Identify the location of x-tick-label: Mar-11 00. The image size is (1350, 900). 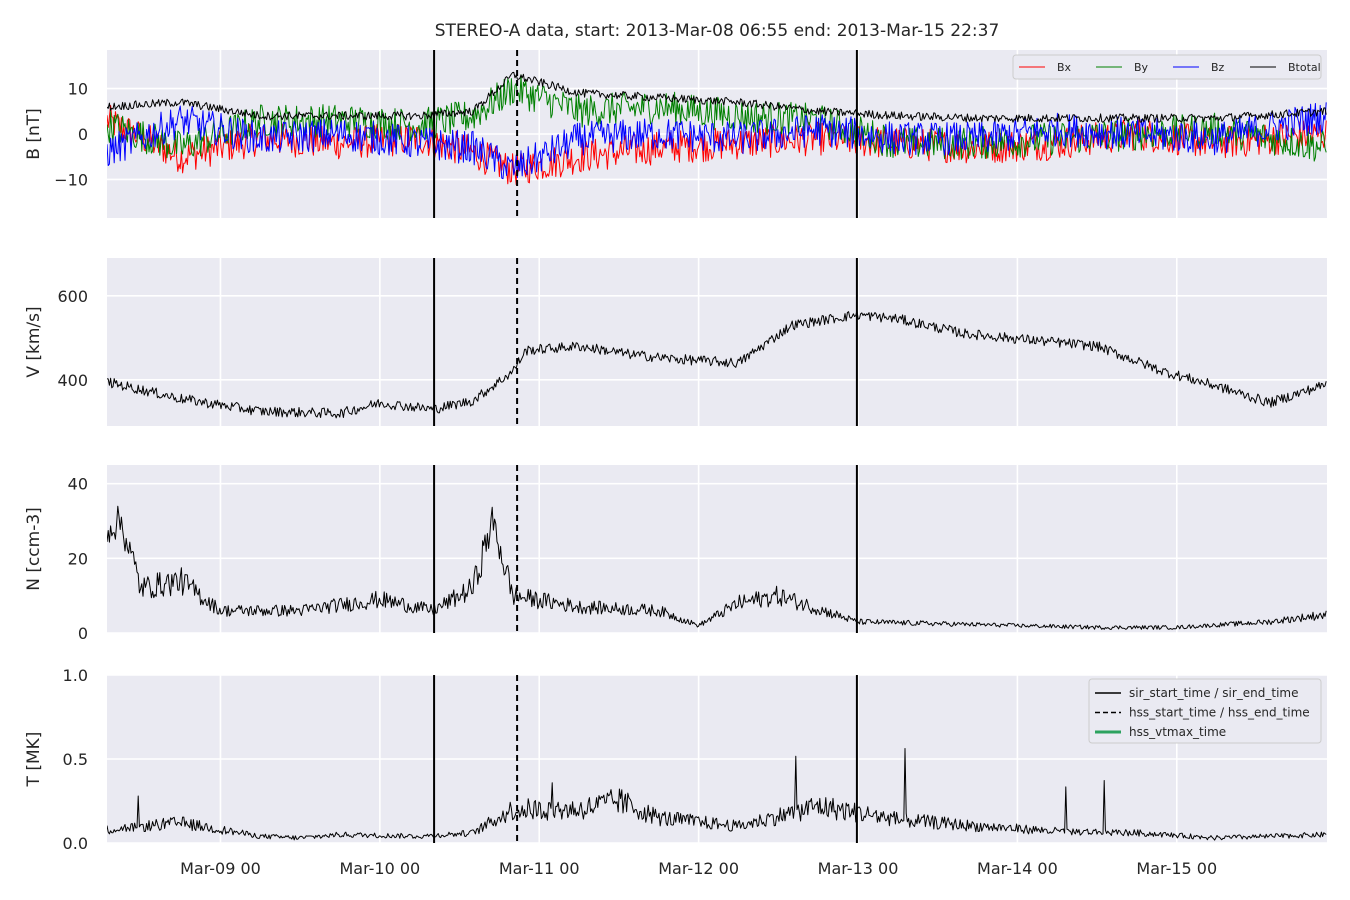
(539, 868).